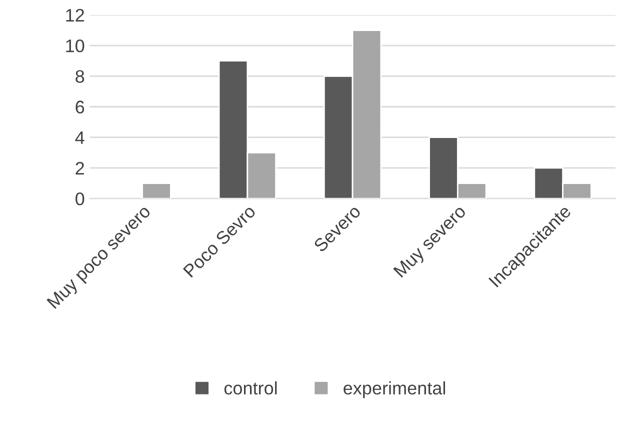  Describe the element at coordinates (79, 137) in the screenshot. I see `y-tick-label: 4` at that location.